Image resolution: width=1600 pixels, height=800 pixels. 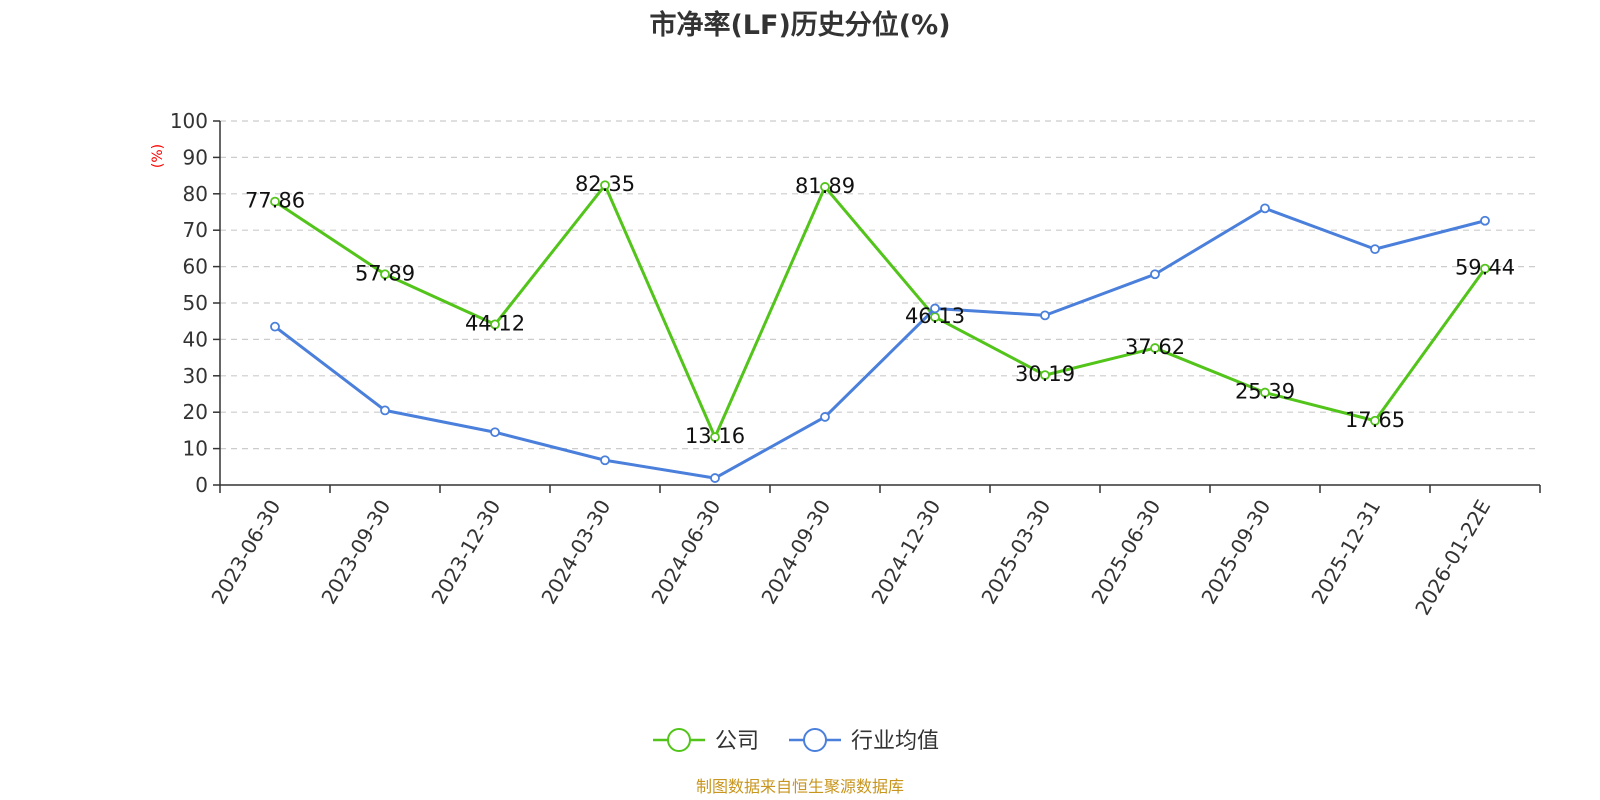 I want to click on y-tick-label: 30, so click(x=195, y=376).